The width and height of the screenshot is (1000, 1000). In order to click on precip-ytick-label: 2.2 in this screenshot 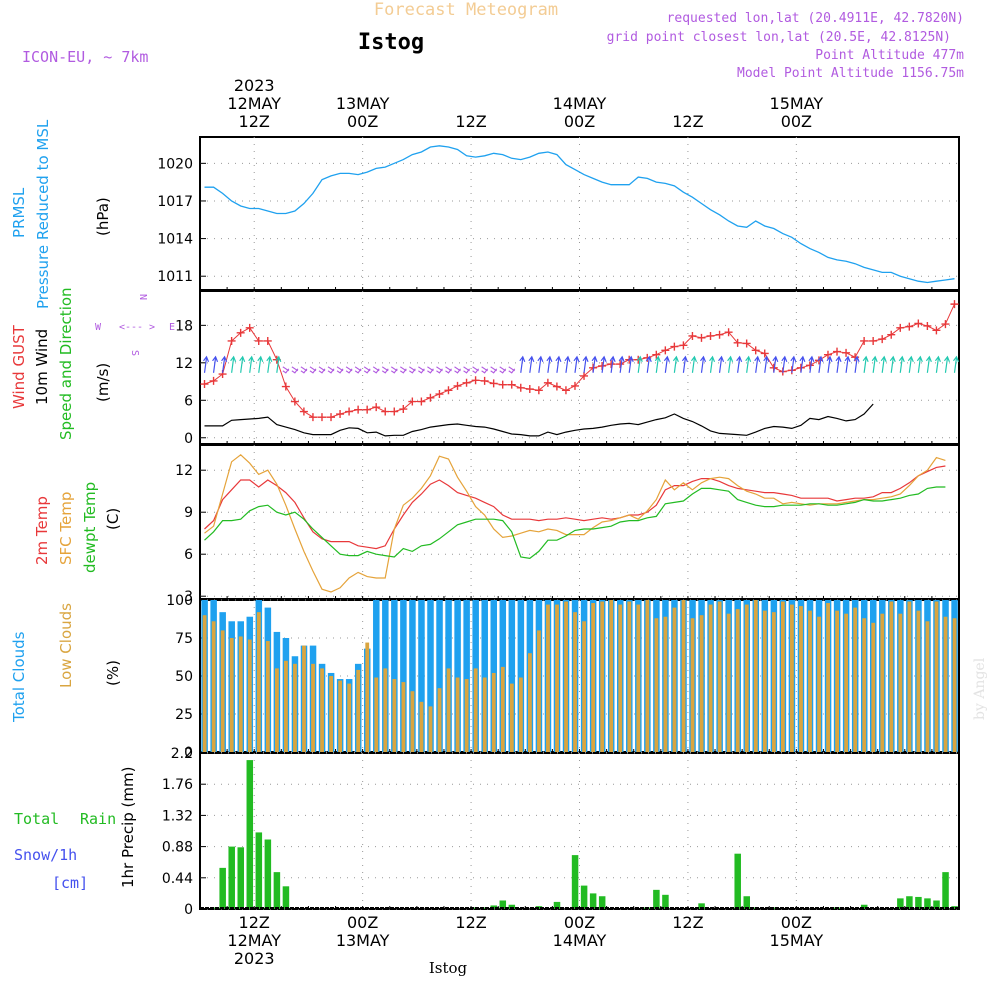, I will do `click(182, 754)`.